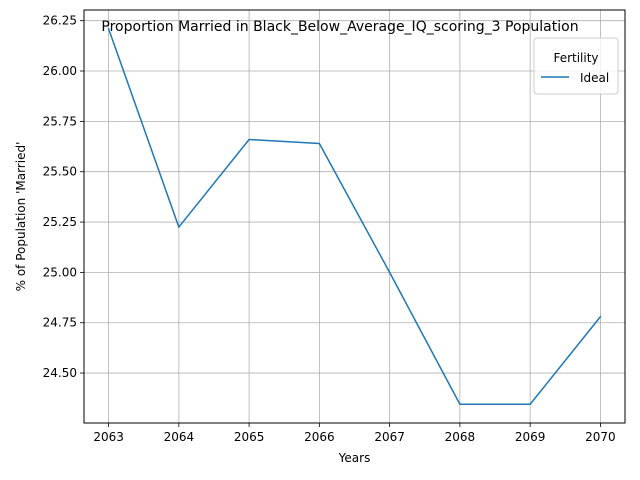 The height and width of the screenshot is (480, 640). Describe the element at coordinates (460, 437) in the screenshot. I see `x-tick-label: 2068` at that location.